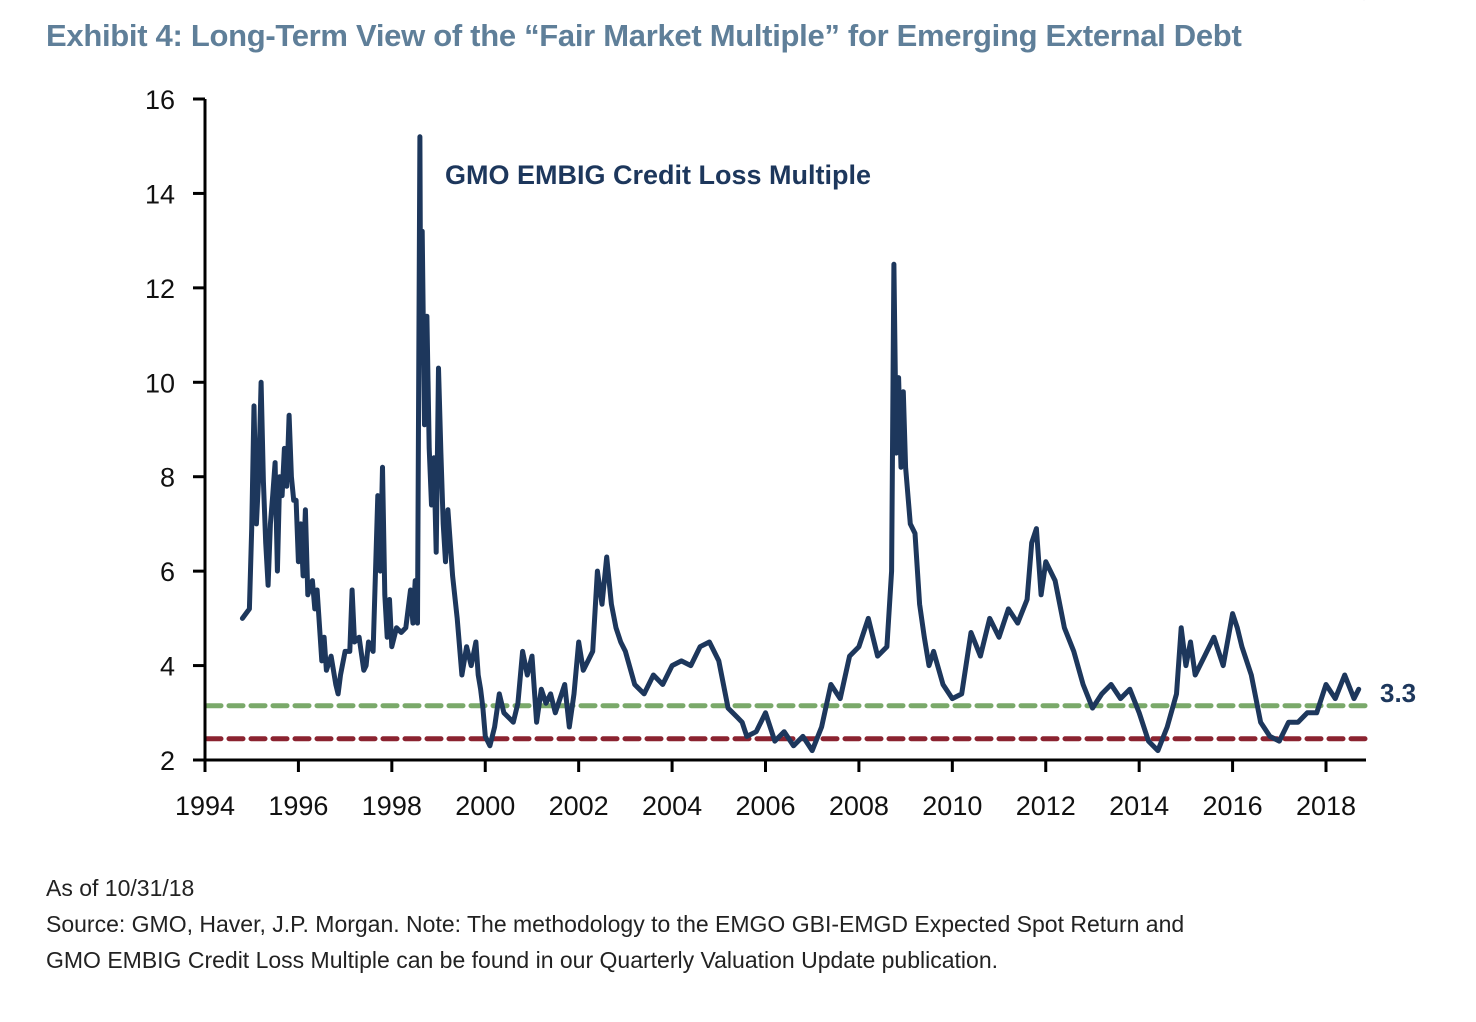 The height and width of the screenshot is (1022, 1476). Describe the element at coordinates (658, 175) in the screenshot. I see `series-annotation: GMO EMBIG Credit Loss Multiple` at that location.